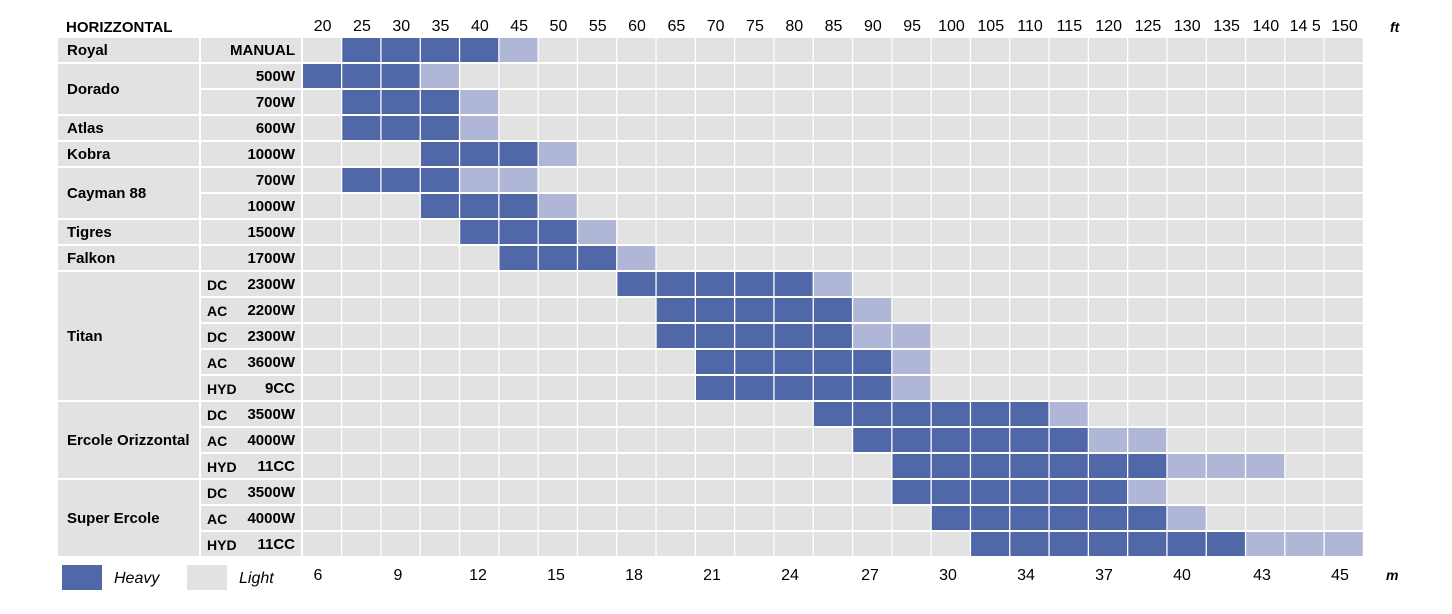 This screenshot has width=1452, height=614. What do you see at coordinates (790, 575) in the screenshot?
I see `m-tick-label: 24` at bounding box center [790, 575].